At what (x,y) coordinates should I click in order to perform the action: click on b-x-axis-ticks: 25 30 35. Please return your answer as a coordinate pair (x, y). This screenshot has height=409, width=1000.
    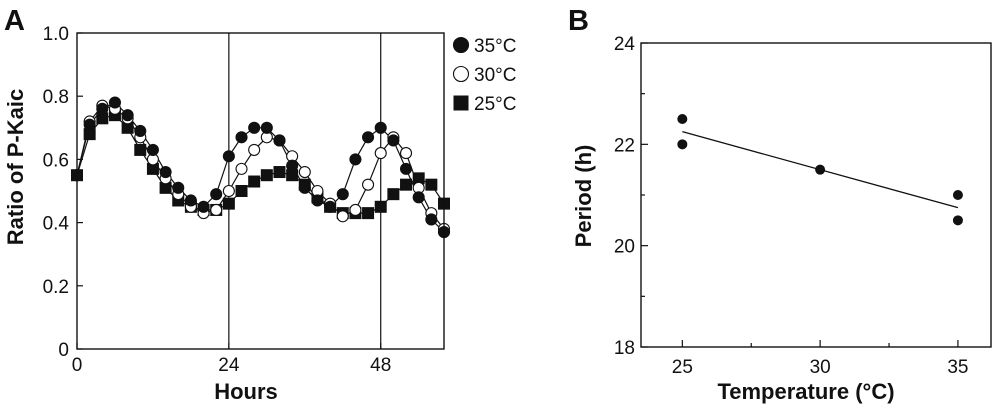
    Looking at the image, I should click on (820, 359).